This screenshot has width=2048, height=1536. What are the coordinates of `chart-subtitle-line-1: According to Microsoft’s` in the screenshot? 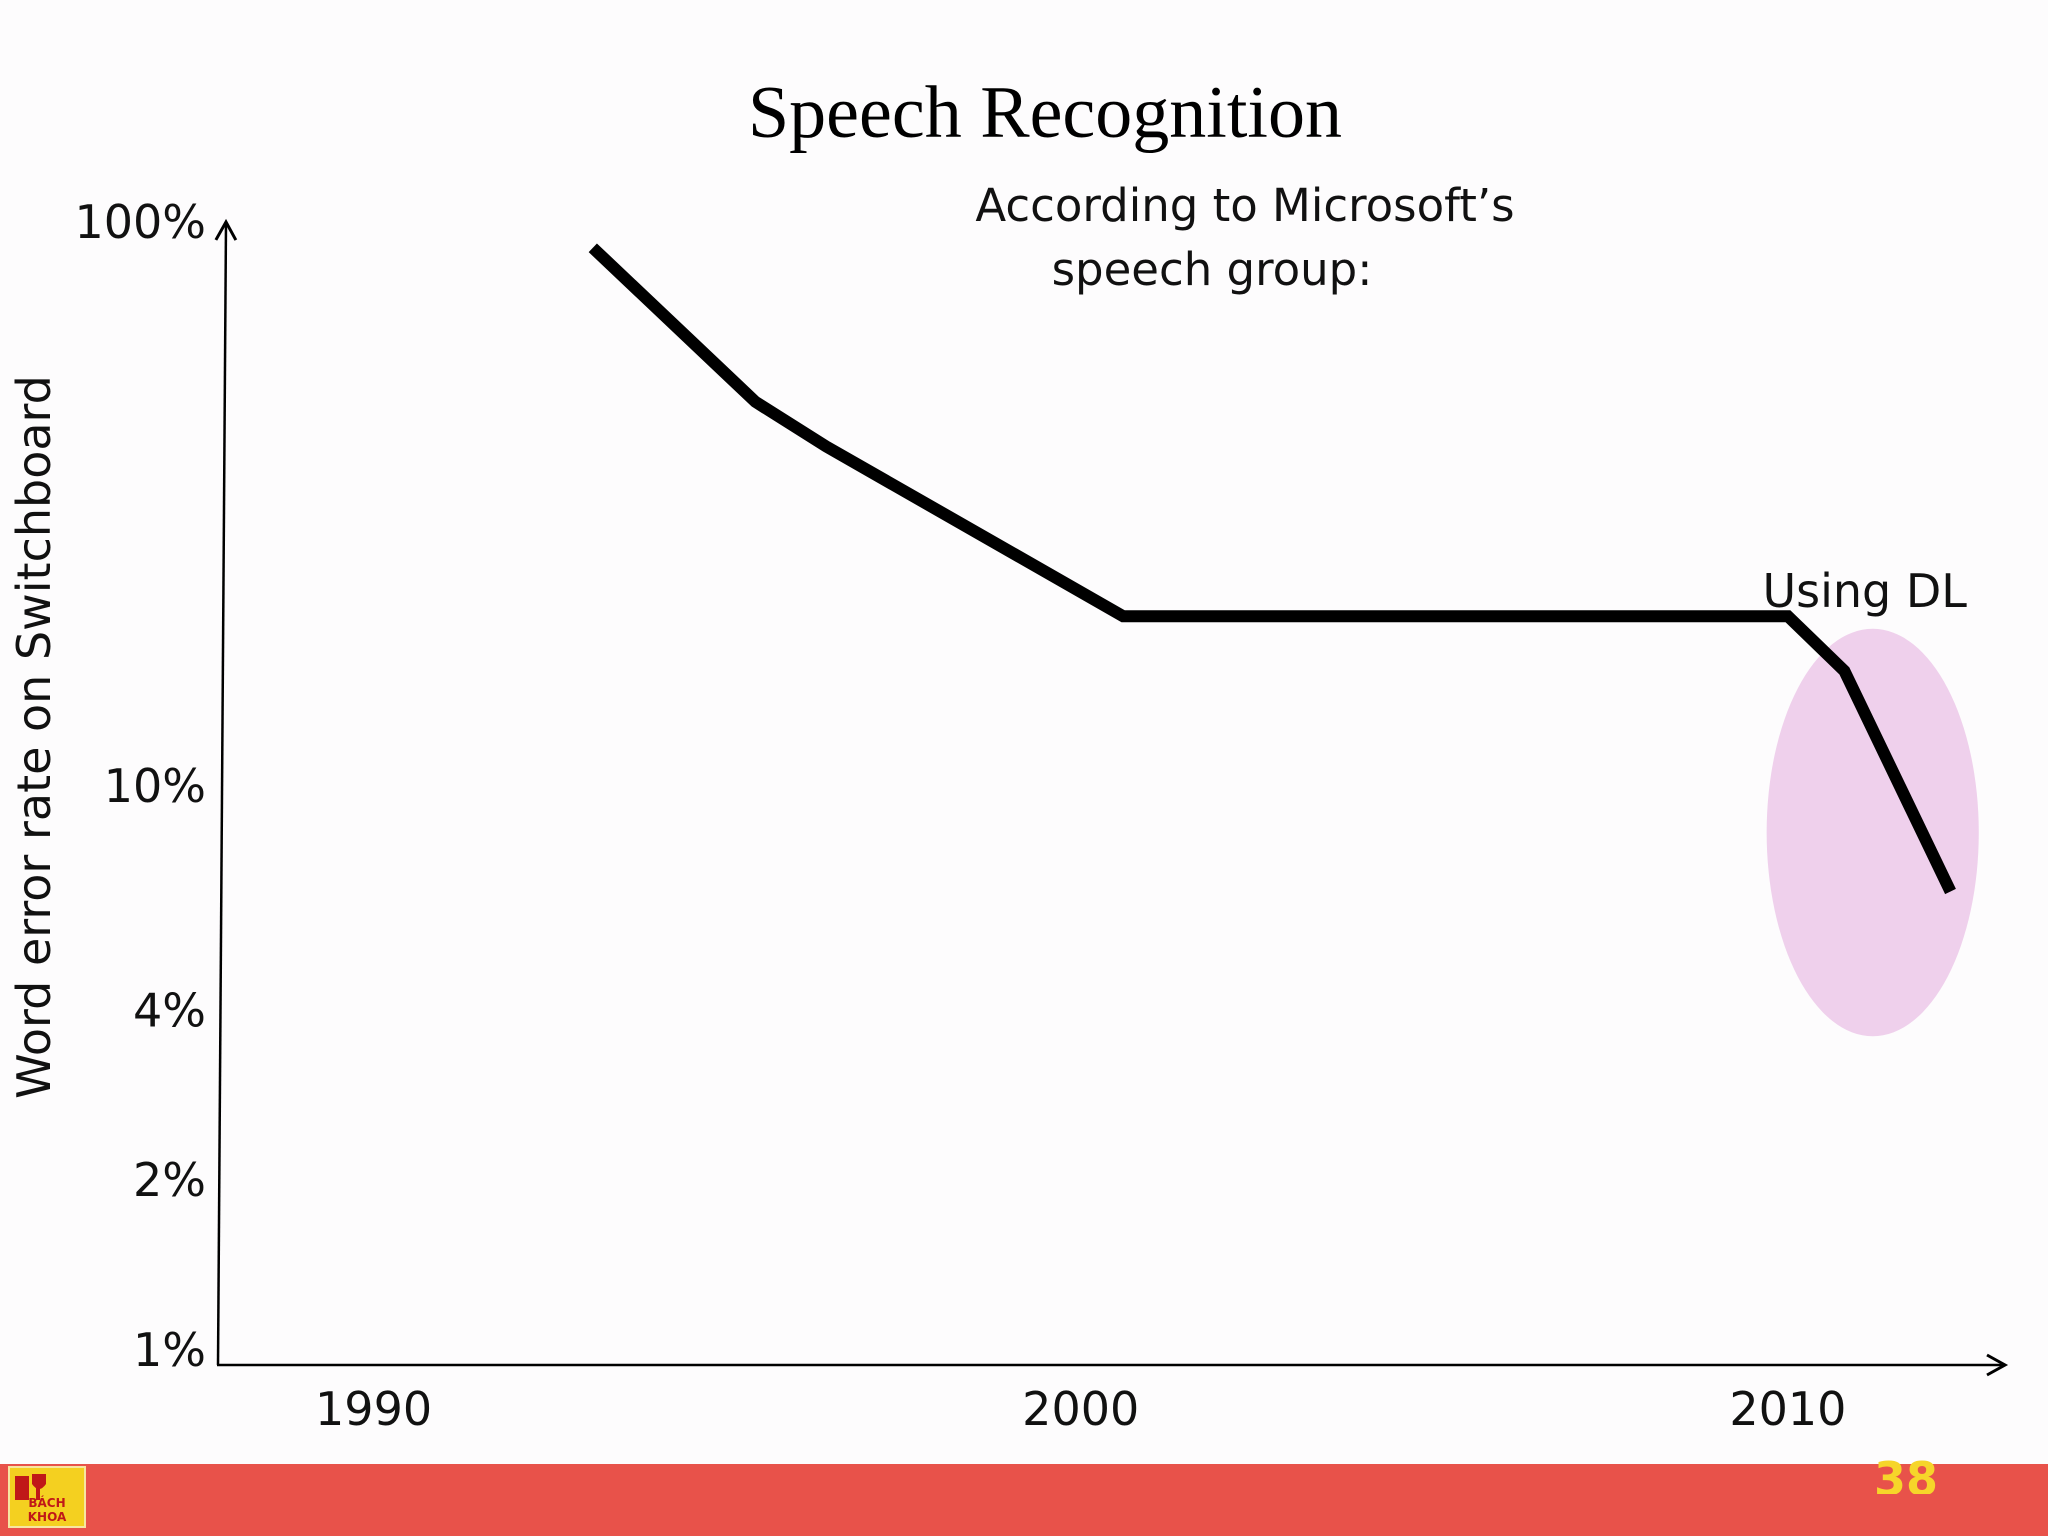 It's located at (1244, 205).